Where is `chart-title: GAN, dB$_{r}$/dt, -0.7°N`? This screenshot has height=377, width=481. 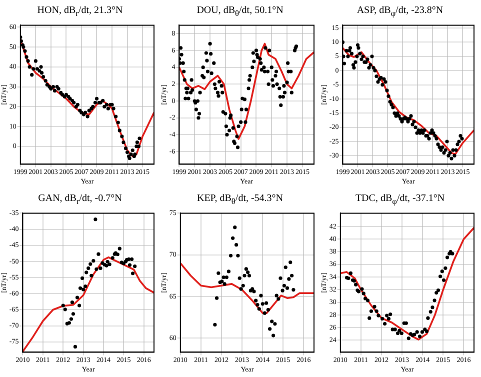 chart-title: GAN, dB$_{r}$/dt, -0.7°N is located at coordinates (80, 200).